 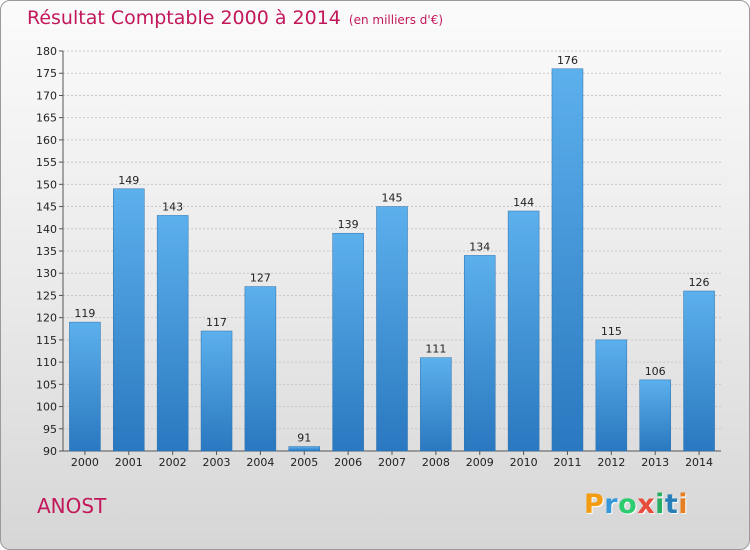 I want to click on data-label: 111, so click(x=435, y=349).